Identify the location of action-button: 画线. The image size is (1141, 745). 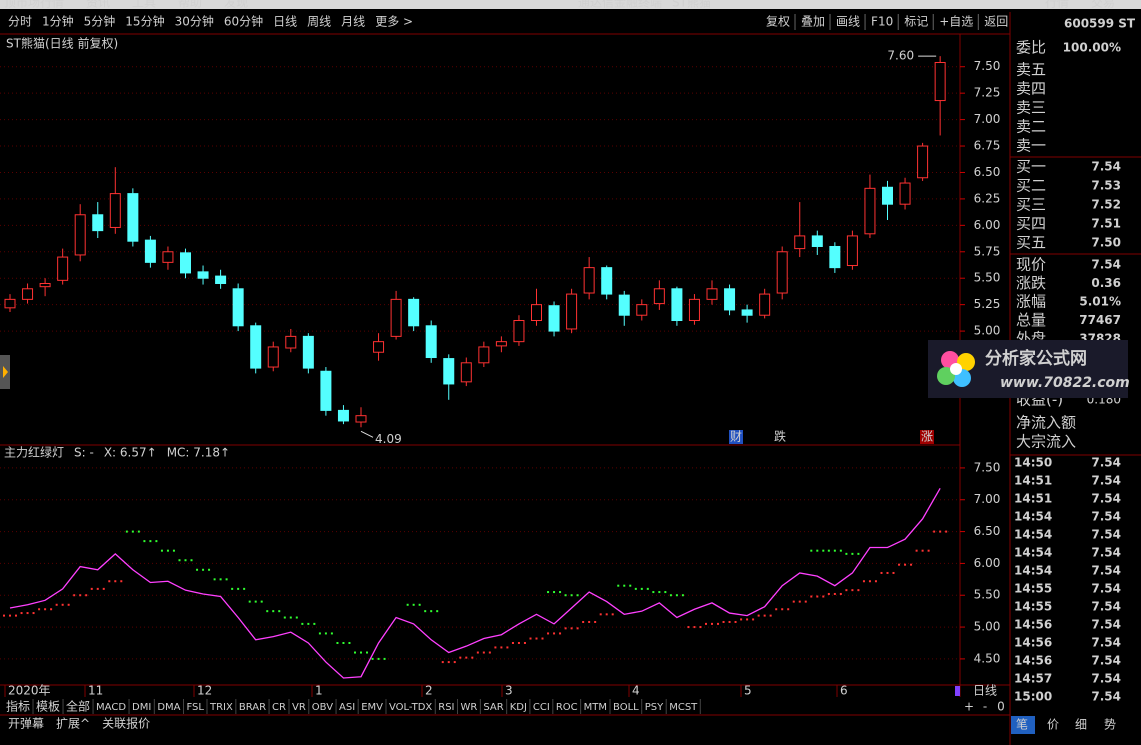
(848, 22).